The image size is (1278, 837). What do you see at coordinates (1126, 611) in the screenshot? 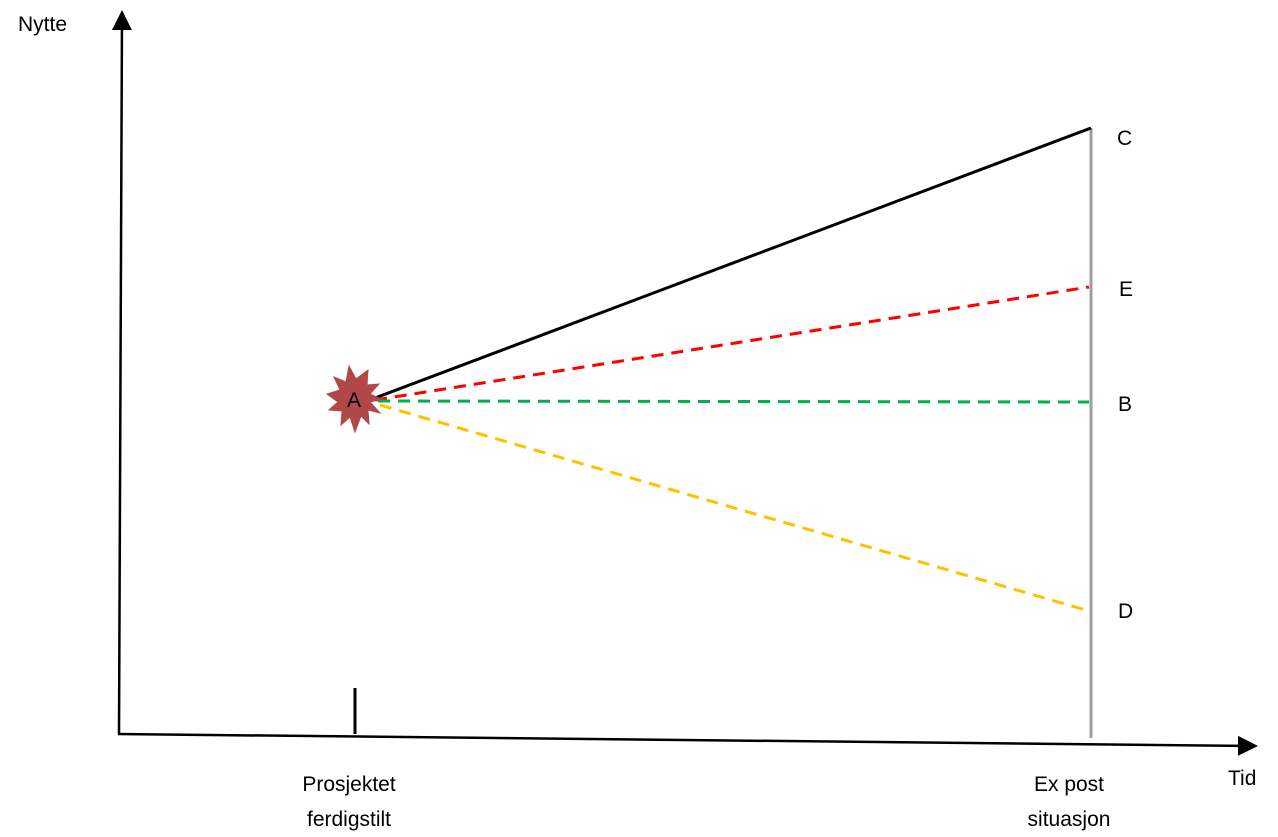
I see `point-d-label: D` at bounding box center [1126, 611].